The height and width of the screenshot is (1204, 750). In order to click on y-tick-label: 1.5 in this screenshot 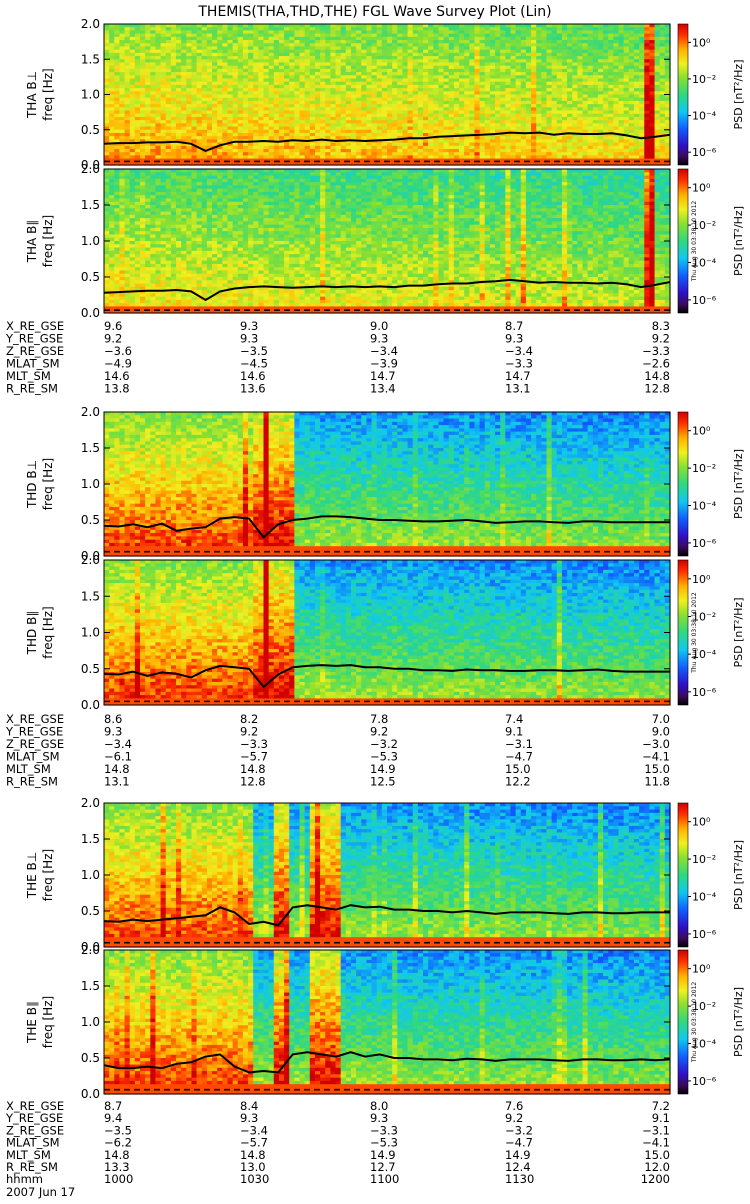, I will do `click(90, 59)`.